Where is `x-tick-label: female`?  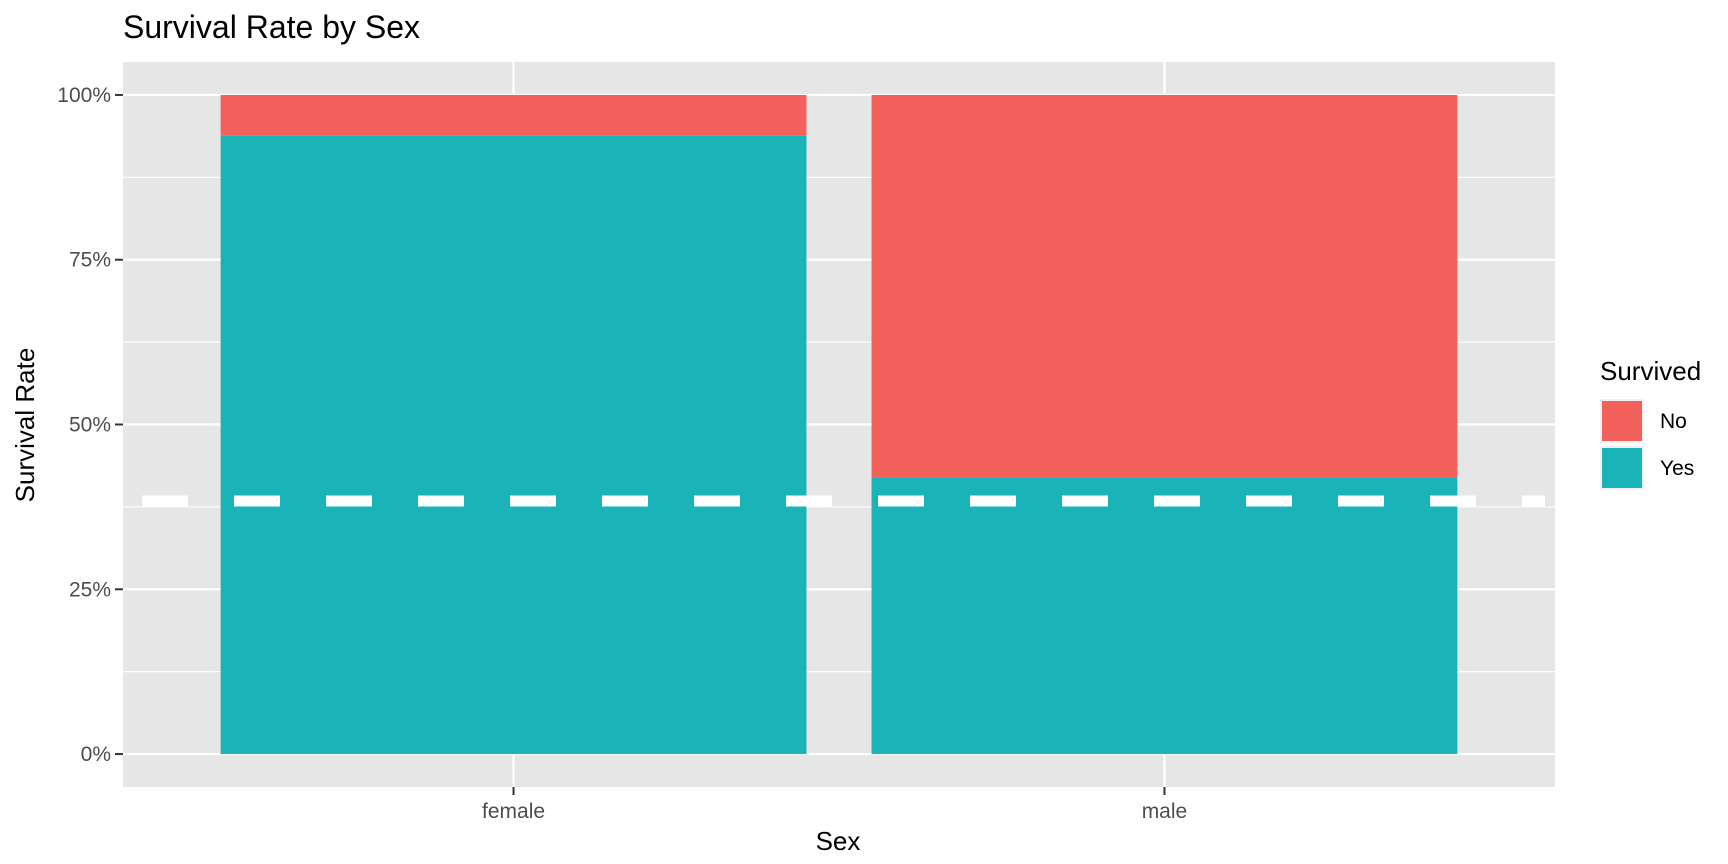
x-tick-label: female is located at coordinates (513, 811).